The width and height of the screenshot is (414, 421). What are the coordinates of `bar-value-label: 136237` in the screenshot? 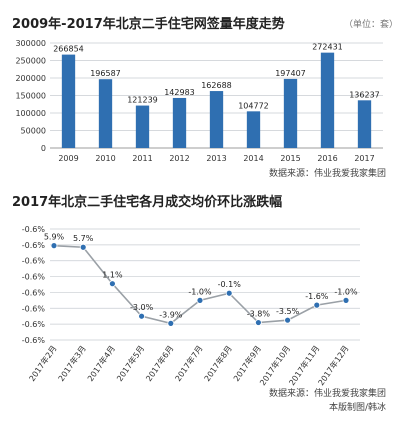 It's located at (364, 94).